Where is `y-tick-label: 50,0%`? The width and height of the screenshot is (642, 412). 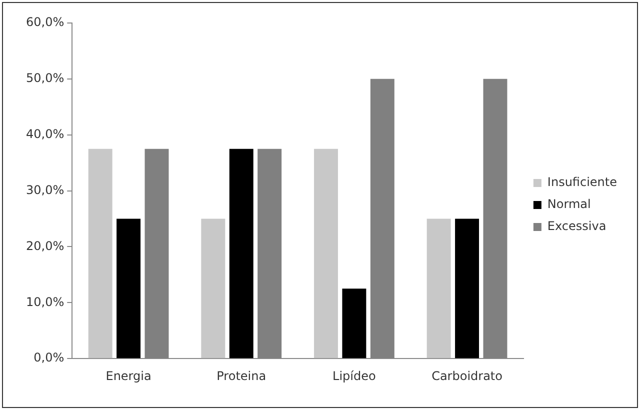 y-tick-label: 50,0% is located at coordinates (45, 78).